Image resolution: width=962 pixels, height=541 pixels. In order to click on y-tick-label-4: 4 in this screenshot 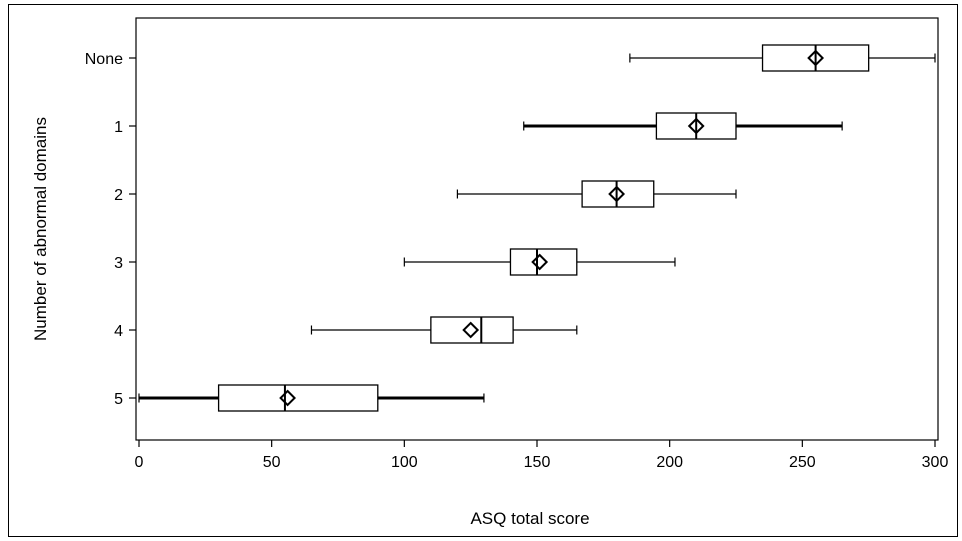, I will do `click(118, 331)`.